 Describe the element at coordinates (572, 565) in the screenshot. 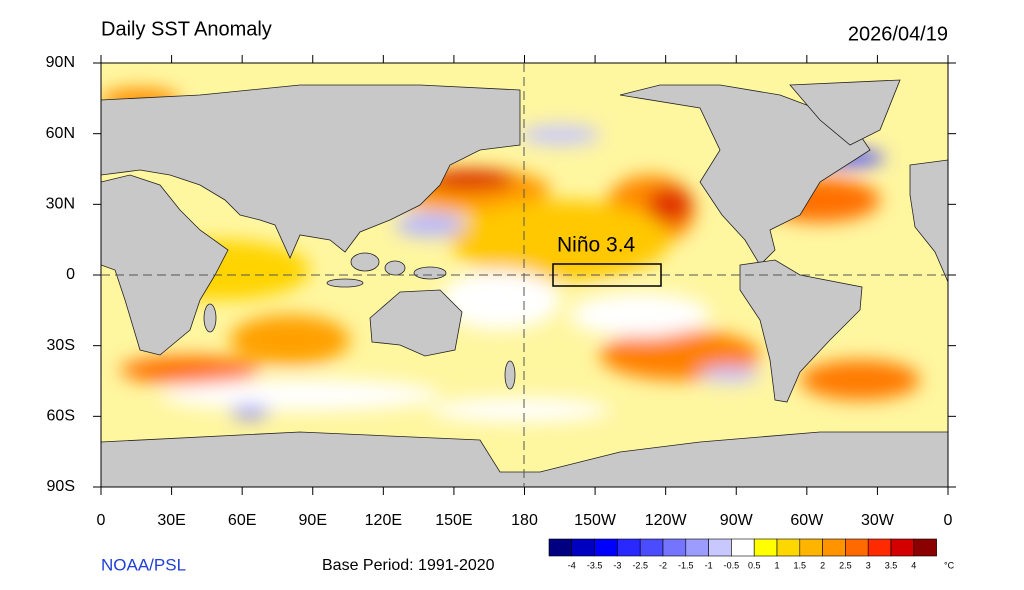

I see `colorbar-label: -4` at that location.